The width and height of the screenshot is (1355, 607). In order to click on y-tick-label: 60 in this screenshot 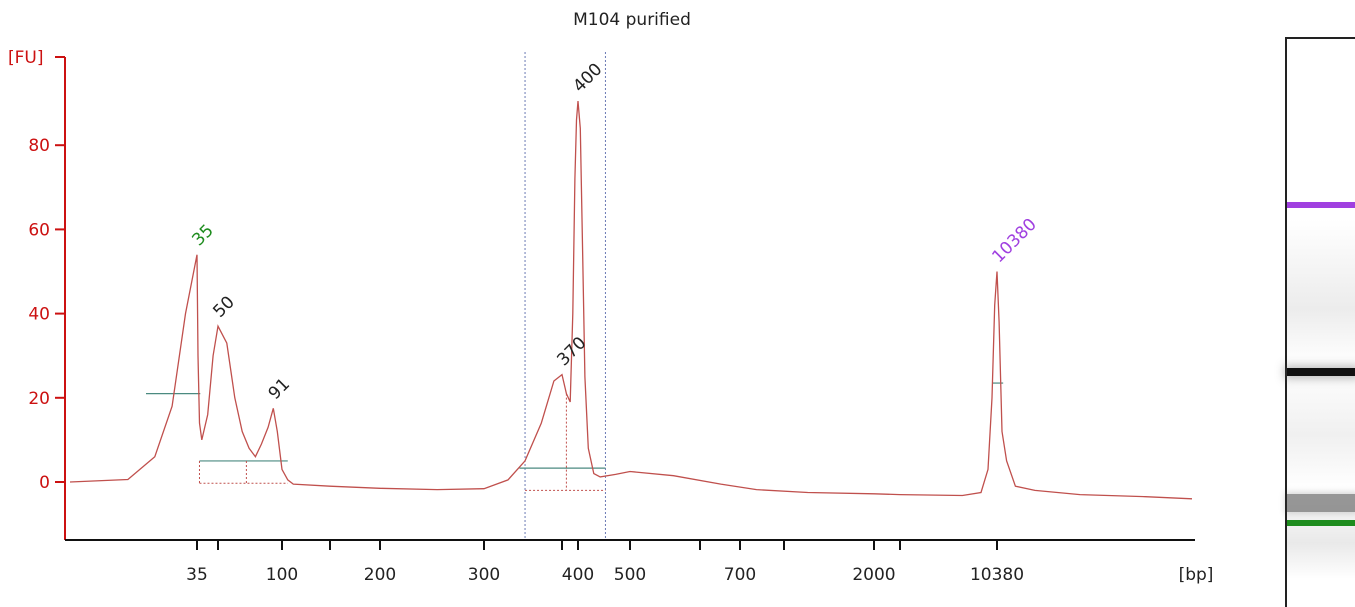, I will do `click(39, 230)`.